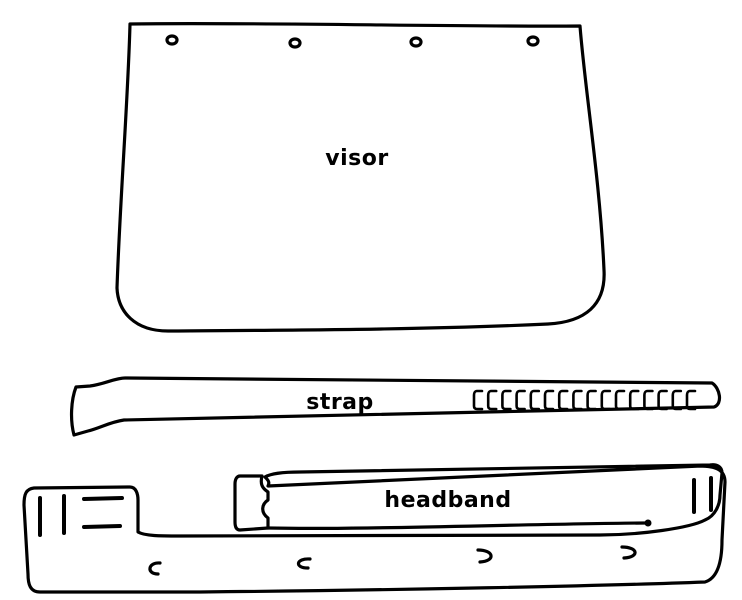  I want to click on strap-outline, so click(395, 406).